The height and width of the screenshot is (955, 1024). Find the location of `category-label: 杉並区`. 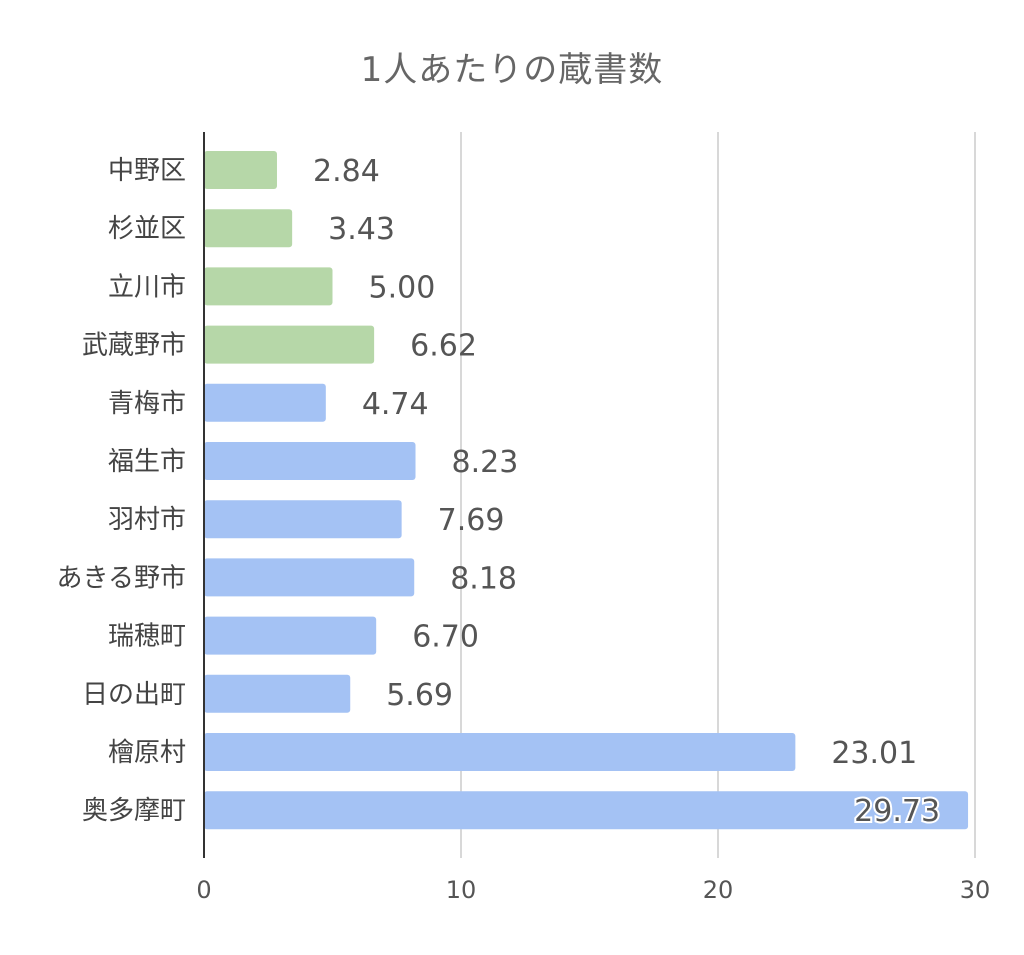

category-label: 杉並区 is located at coordinates (147, 229).